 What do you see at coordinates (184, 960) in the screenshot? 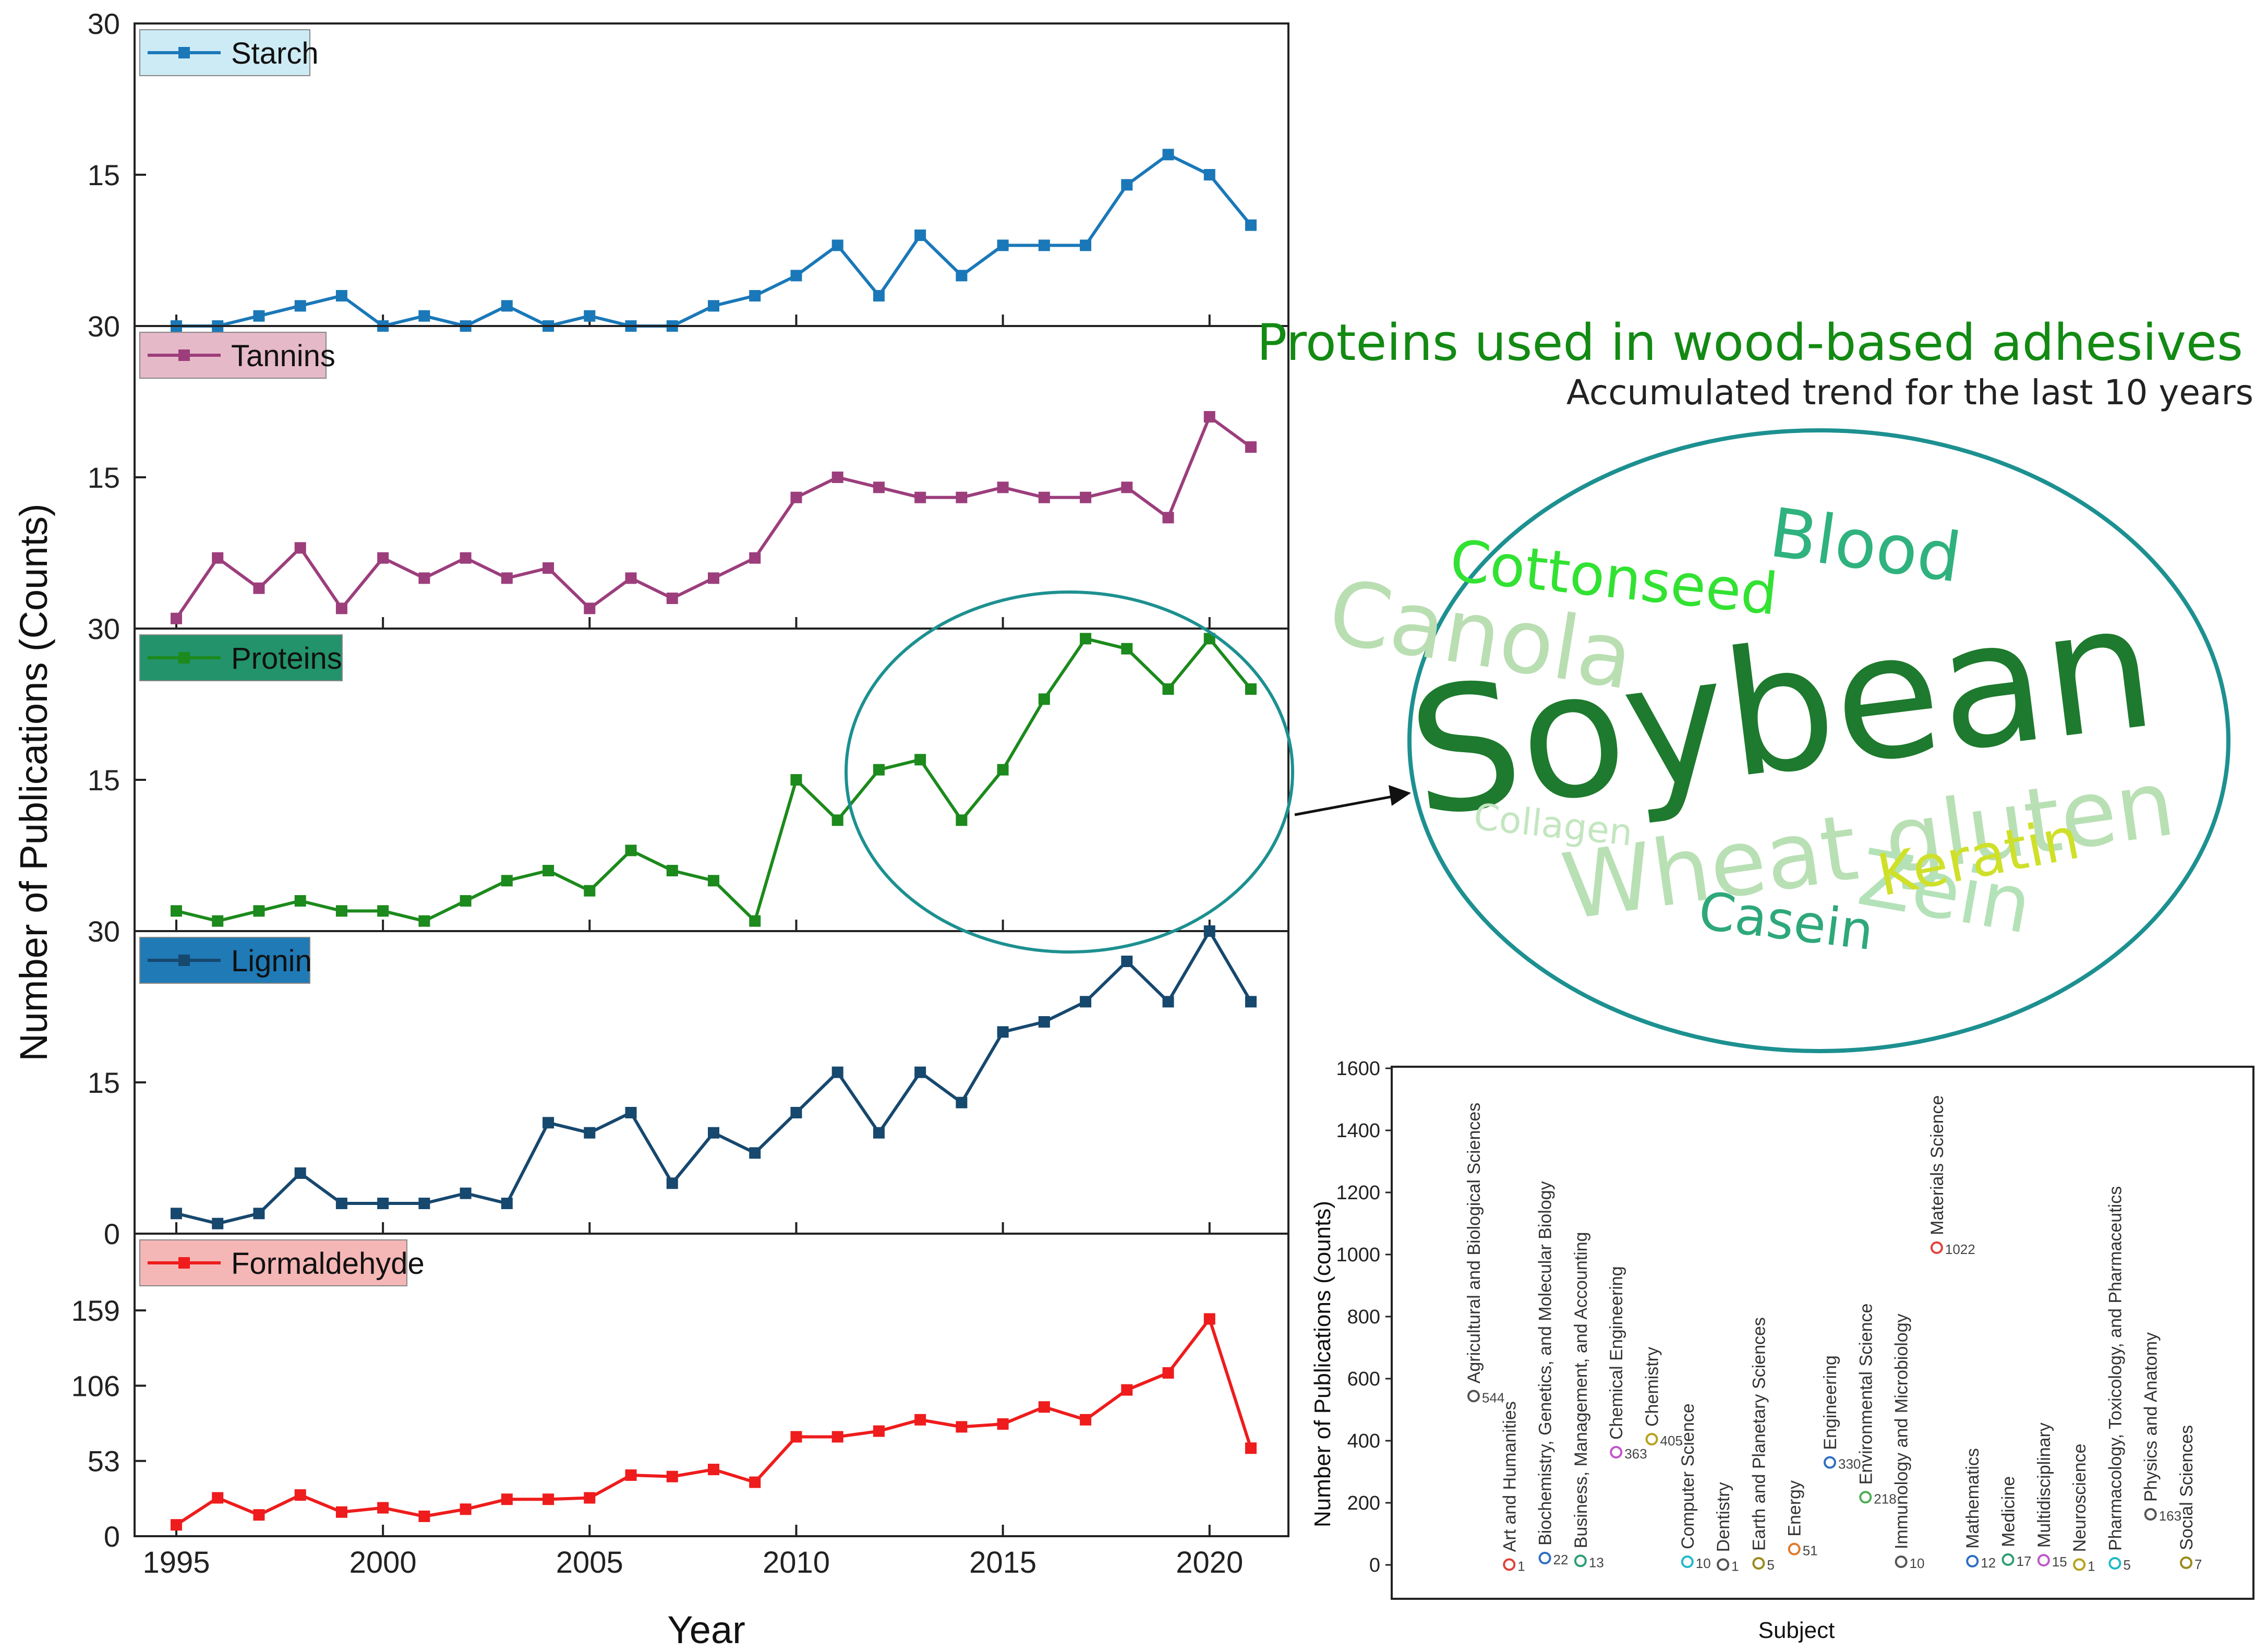
I see `legend-swatch-marker` at bounding box center [184, 960].